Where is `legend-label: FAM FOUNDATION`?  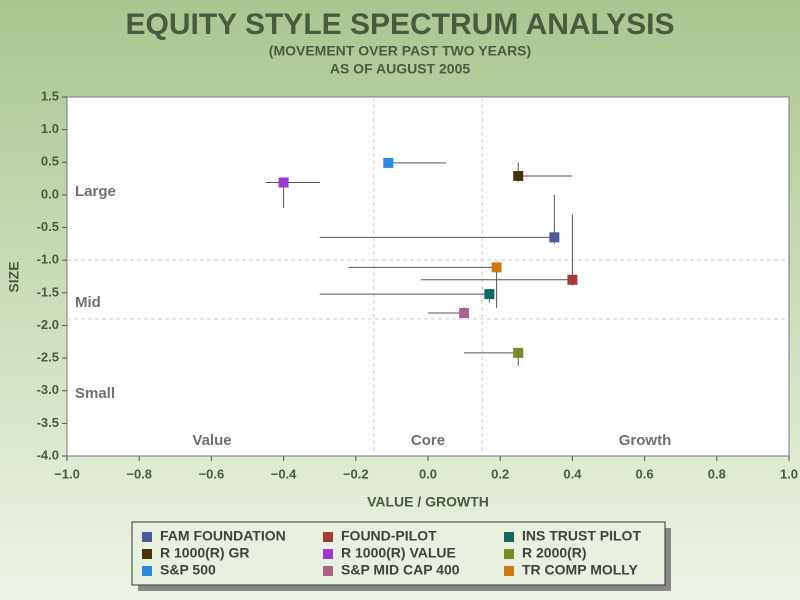
legend-label: FAM FOUNDATION is located at coordinates (223, 536).